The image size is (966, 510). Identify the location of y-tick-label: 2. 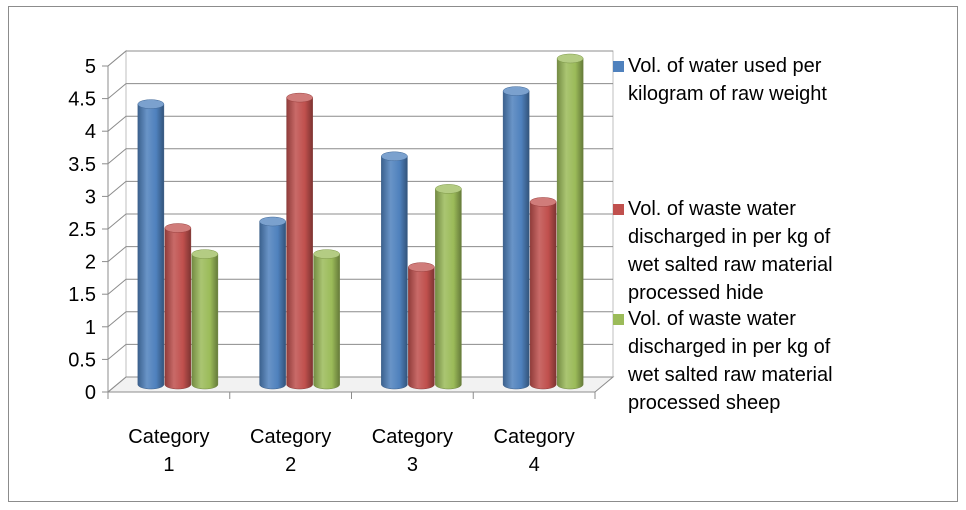
(90, 263).